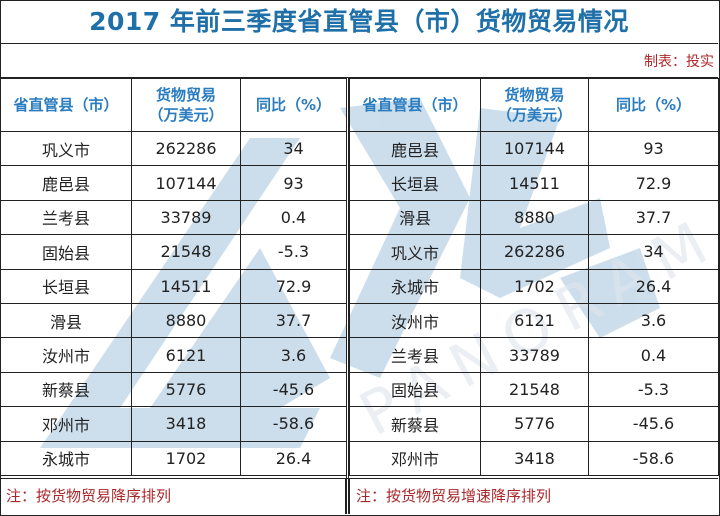 Image resolution: width=720 pixels, height=516 pixels. Describe the element at coordinates (533, 496) in the screenshot. I see `right-note: 注：按货物贸易增速降序排列` at that location.